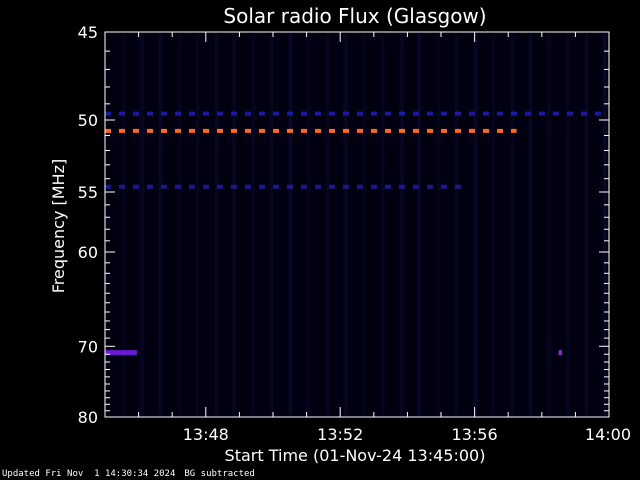 Image resolution: width=640 pixels, height=480 pixels. I want to click on x-tick-label: 14:00, so click(608, 434).